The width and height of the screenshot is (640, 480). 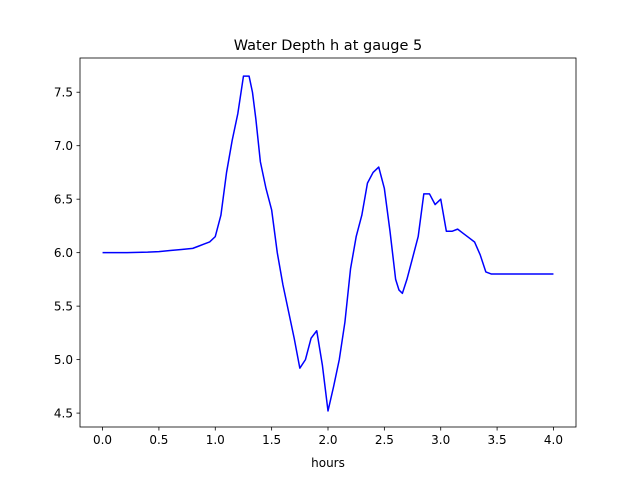 I want to click on y-tick-label: 6.5, so click(x=63, y=199).